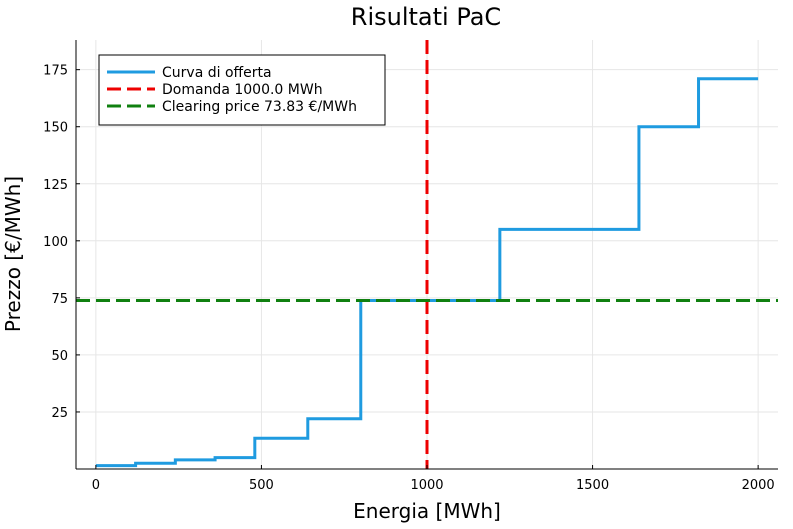 This screenshot has height=529, width=793. Describe the element at coordinates (55, 71) in the screenshot. I see `y-tick-label: 175` at that location.